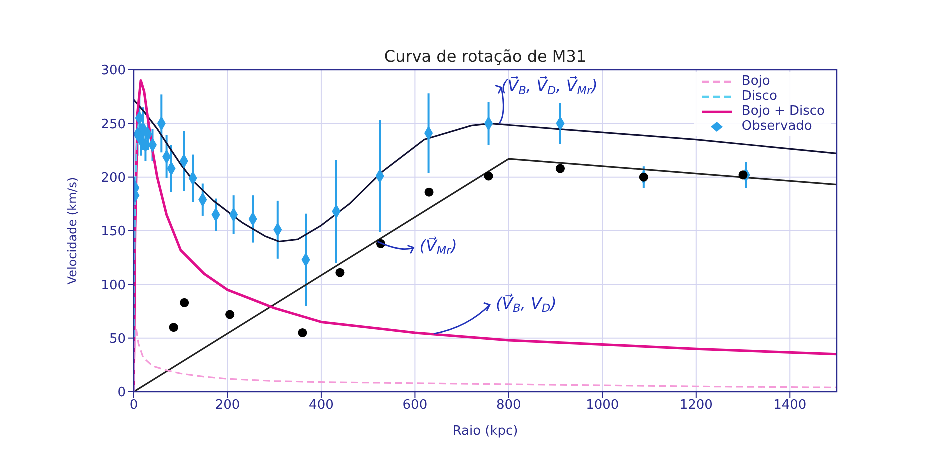  What do you see at coordinates (783, 111) in the screenshot?
I see `legend-label: Bojo + Disco` at bounding box center [783, 111].